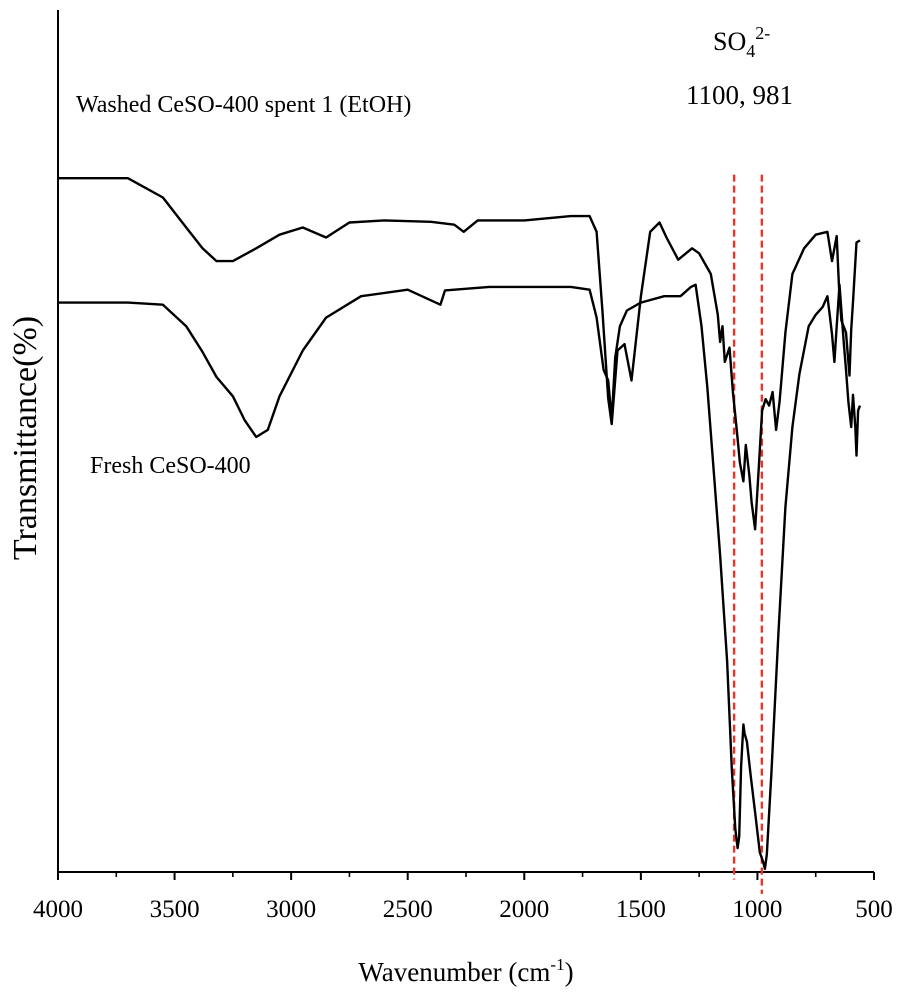 The height and width of the screenshot is (993, 900). I want to click on x-tick-label: 1000, so click(757, 909).